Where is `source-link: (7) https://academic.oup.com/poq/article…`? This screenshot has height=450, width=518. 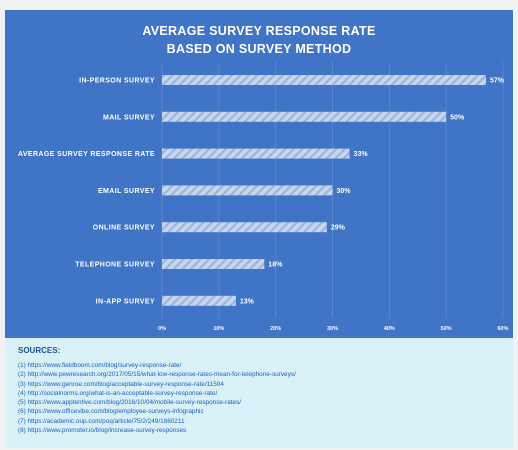 source-link: (7) https://academic.oup.com/poq/article… is located at coordinates (101, 421).